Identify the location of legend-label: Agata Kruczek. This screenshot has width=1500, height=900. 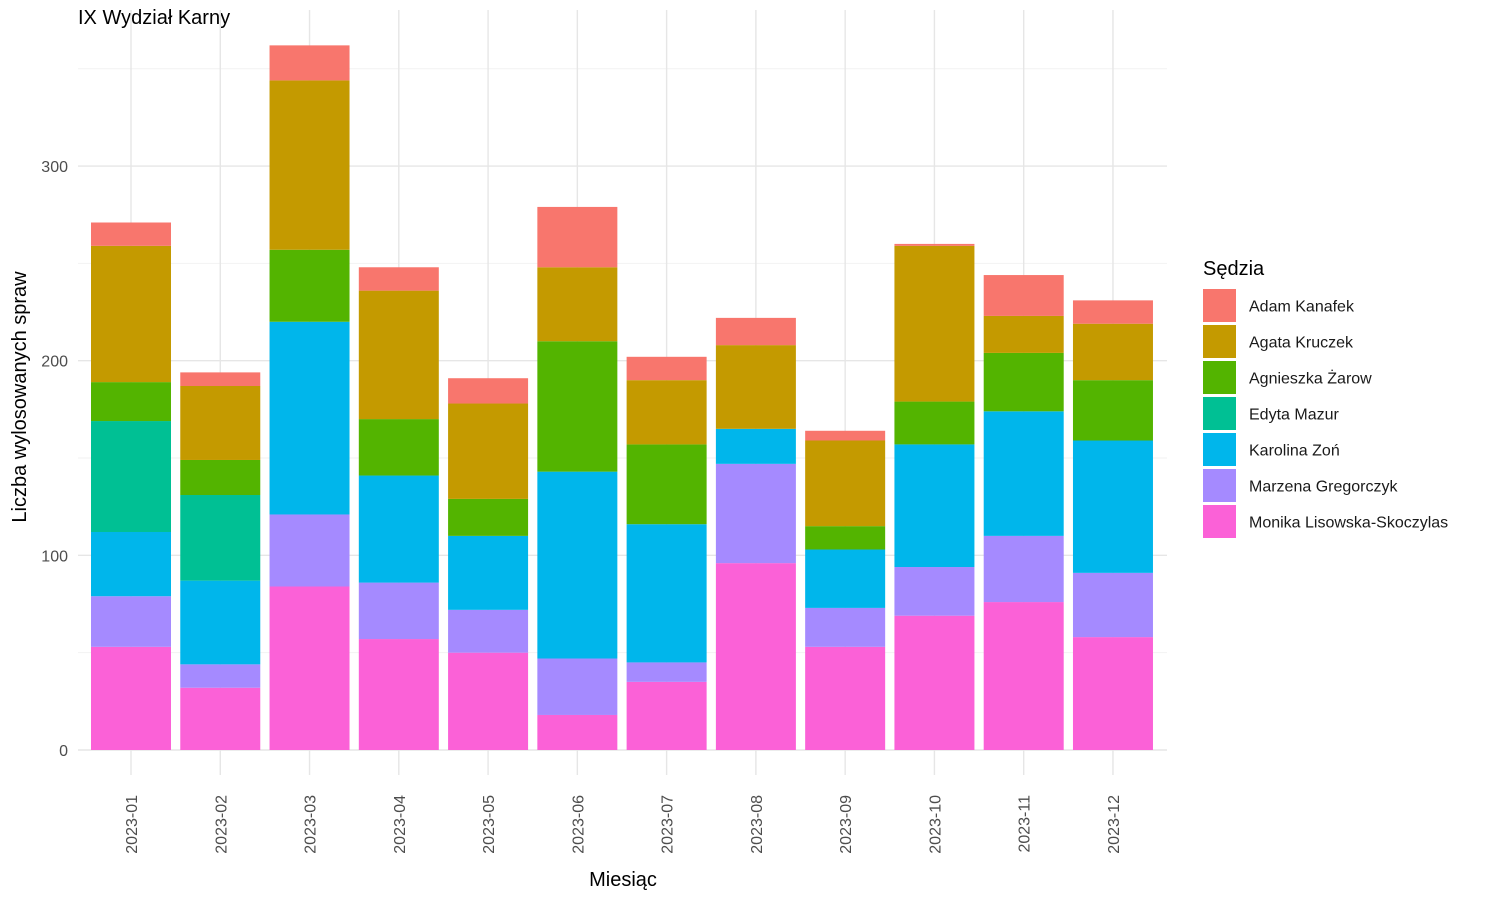
(1301, 343).